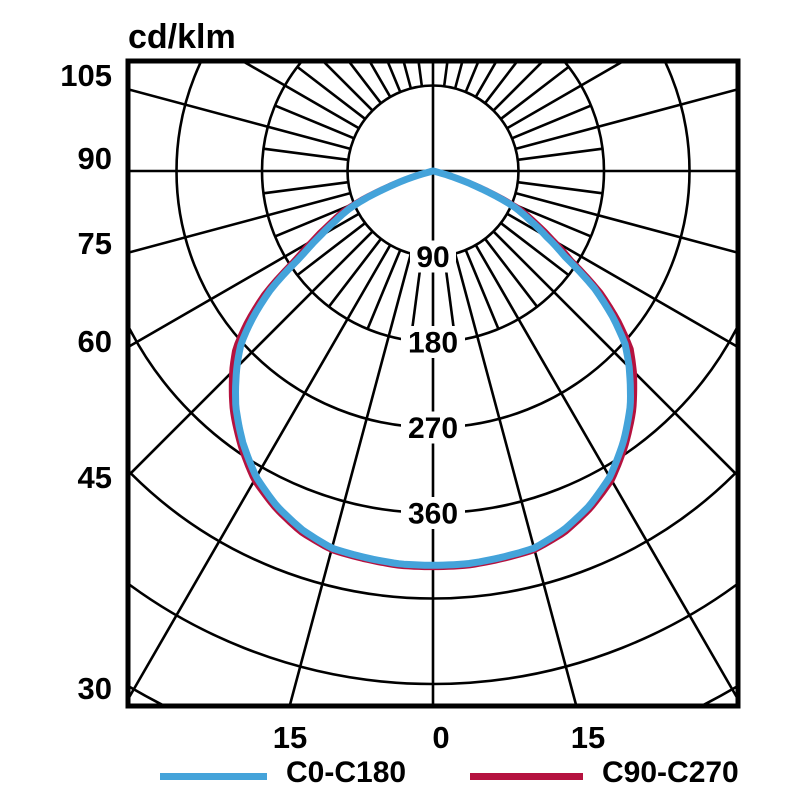 This screenshot has height=800, width=800. Describe the element at coordinates (213, 776) in the screenshot. I see `legend-swatch-c0-c180` at that location.